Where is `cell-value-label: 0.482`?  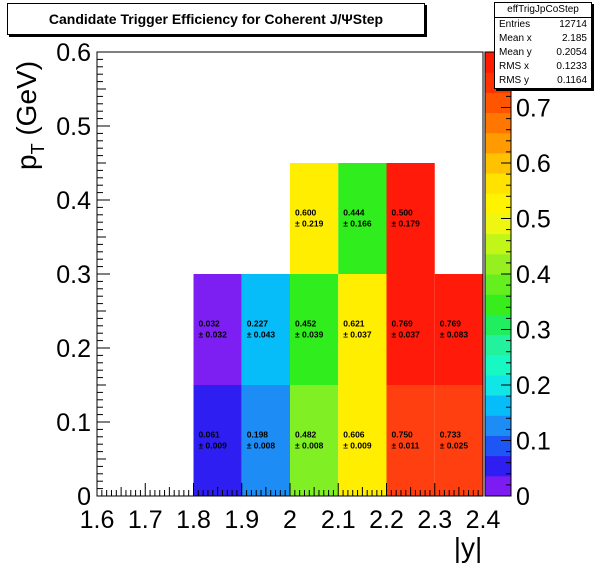
cell-value-label: 0.482 is located at coordinates (306, 435).